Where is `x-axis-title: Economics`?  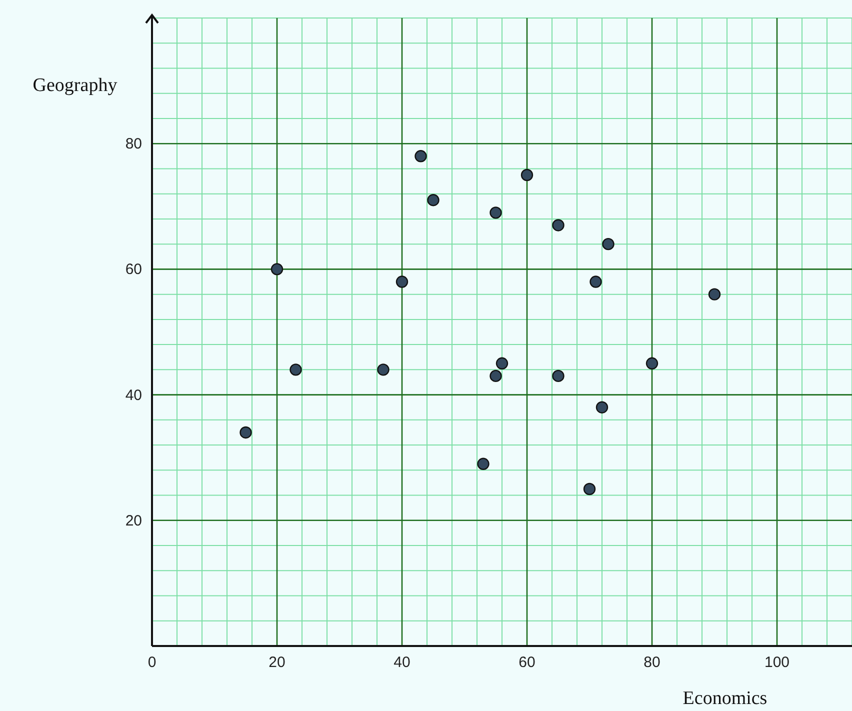
x-axis-title: Economics is located at coordinates (725, 698).